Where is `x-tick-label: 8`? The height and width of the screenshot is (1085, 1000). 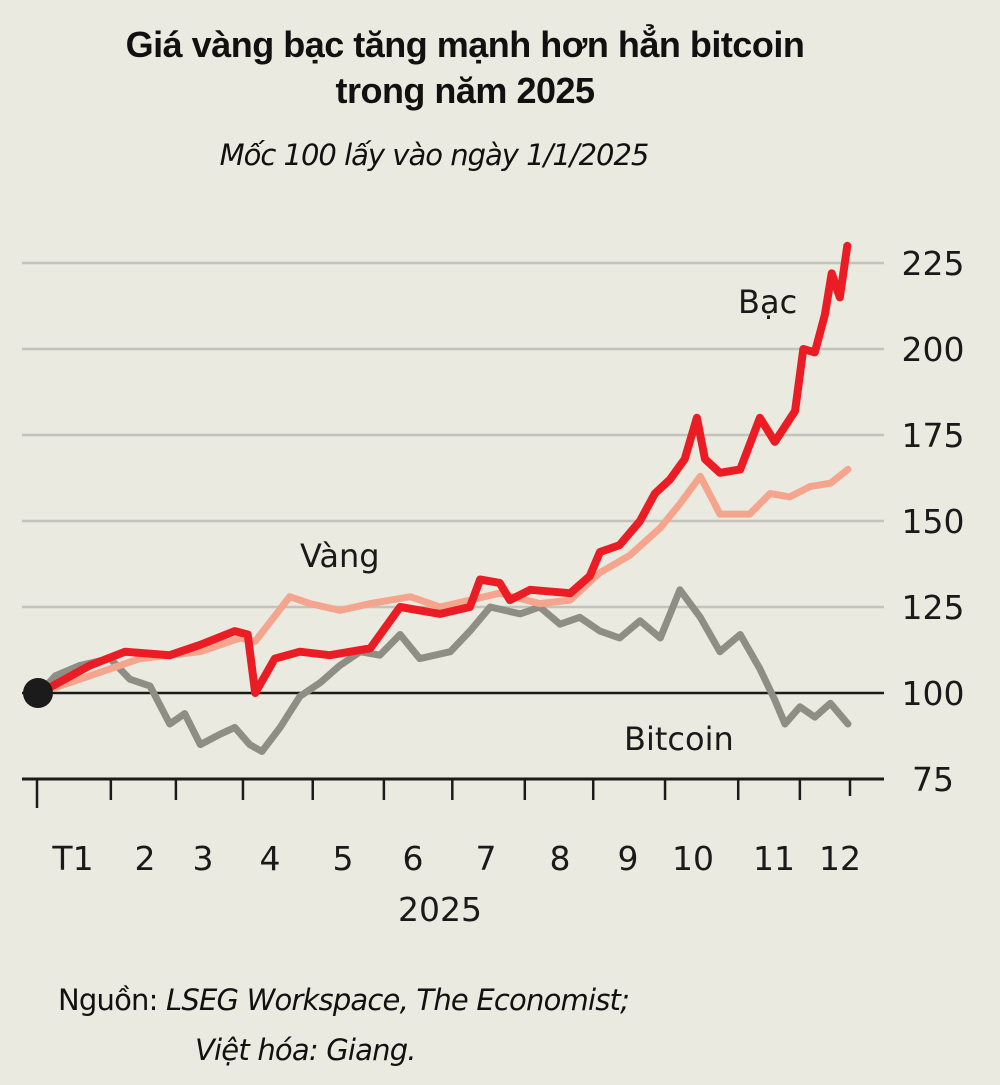 x-tick-label: 8 is located at coordinates (560, 858).